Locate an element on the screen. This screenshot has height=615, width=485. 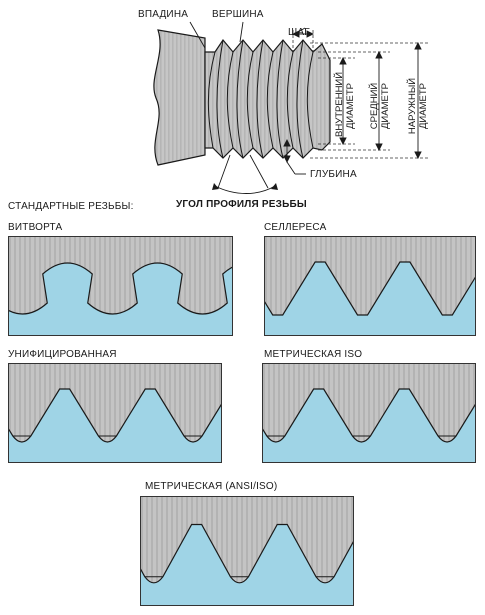
thread-name-metric-iso: МЕТРИЧЕСКАЯ ISO is located at coordinates (313, 354).